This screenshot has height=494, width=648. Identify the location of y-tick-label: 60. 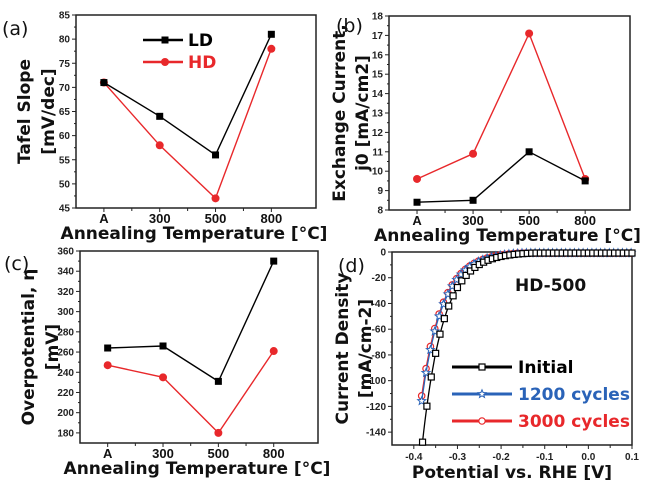
(65, 136).